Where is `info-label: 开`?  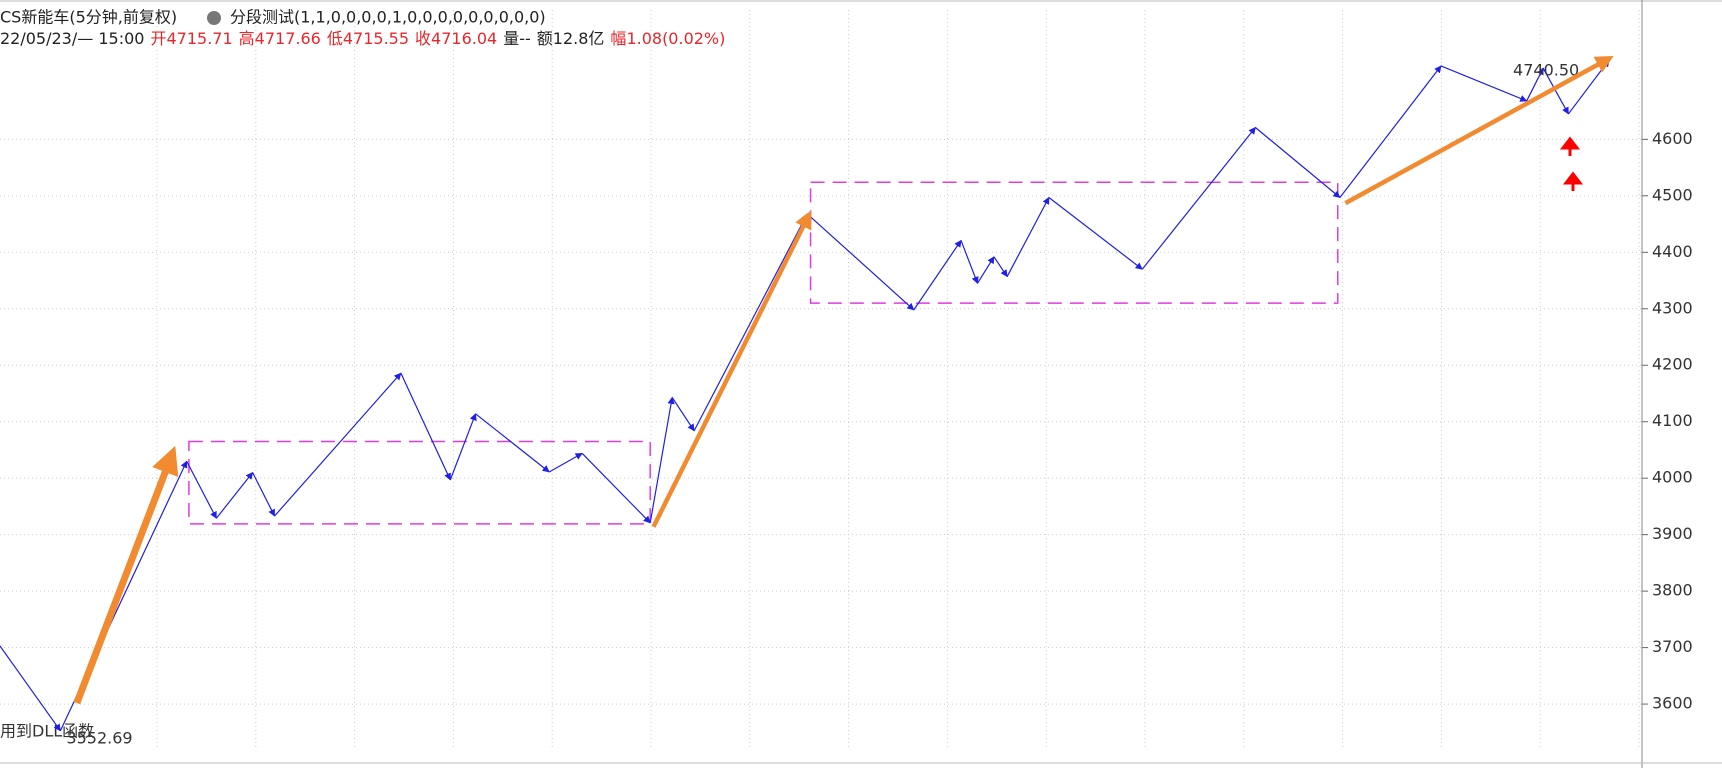
info-label: 开 is located at coordinates (158, 38).